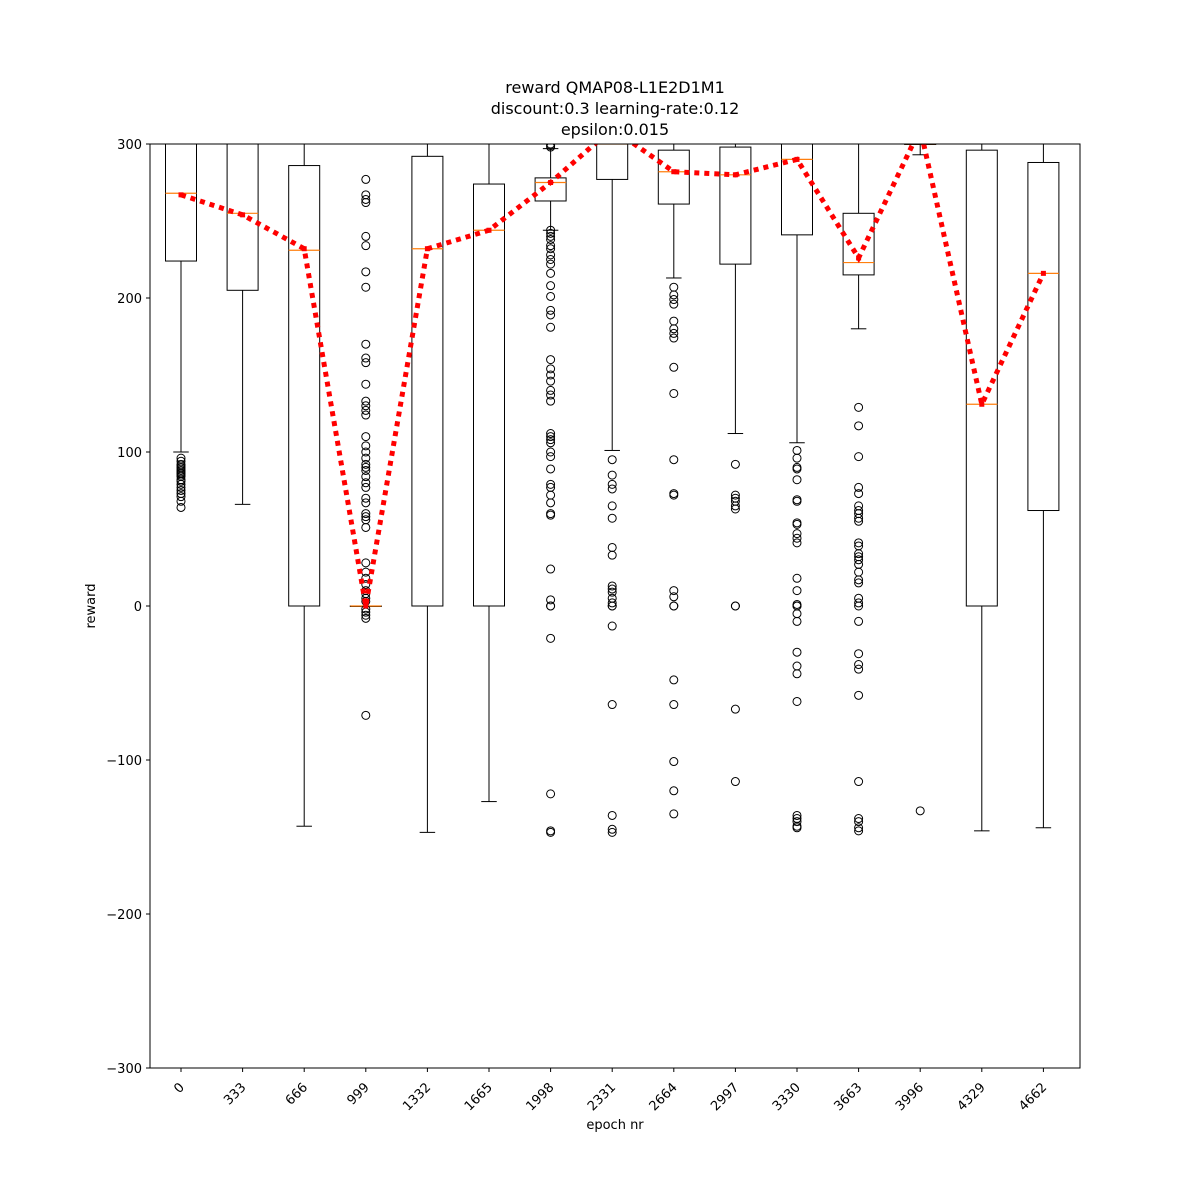  Describe the element at coordinates (358, 1094) in the screenshot. I see `x-tick-label: 999` at that location.